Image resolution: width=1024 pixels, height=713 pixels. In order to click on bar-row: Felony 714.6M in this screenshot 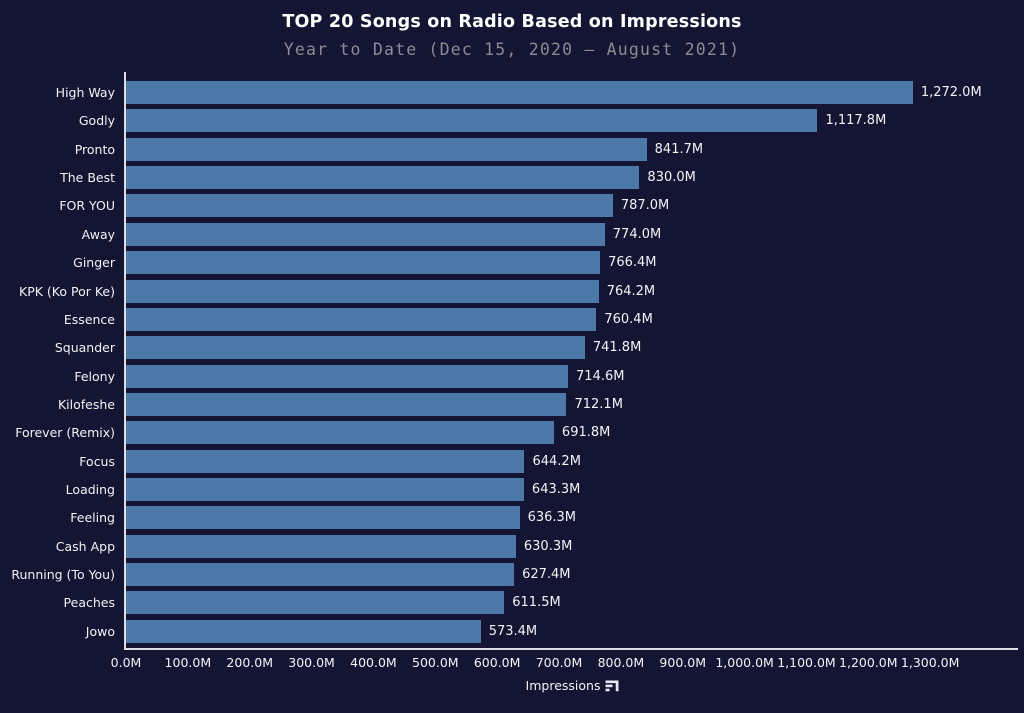, I will do `click(546, 376)`.